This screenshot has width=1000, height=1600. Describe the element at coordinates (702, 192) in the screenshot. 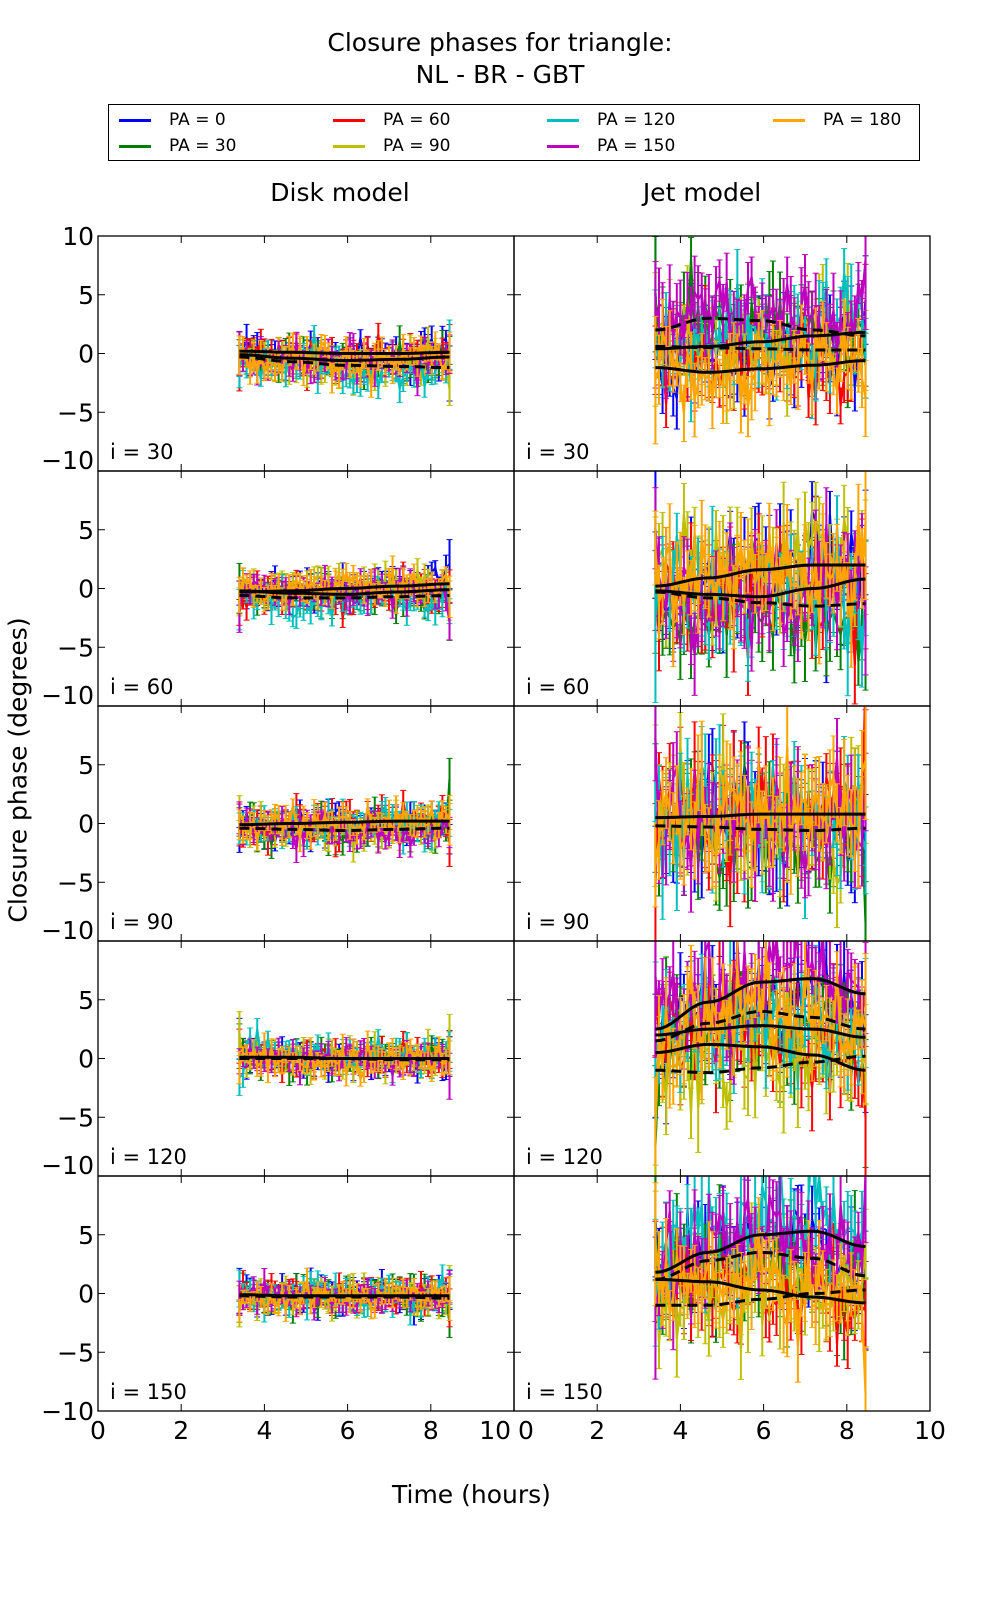

I see `column-title-jet: Jet model` at that location.